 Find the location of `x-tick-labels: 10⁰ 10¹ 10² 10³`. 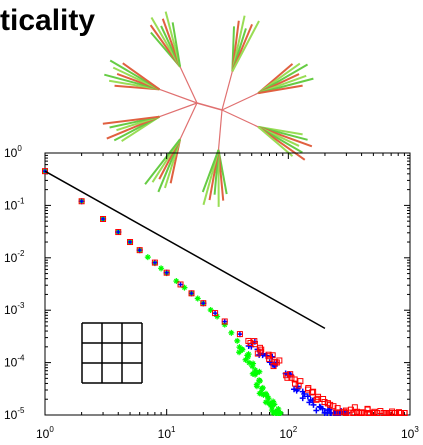

x-tick-labels: 10⁰ 10¹ 10² 10³ is located at coordinates (227, 433).